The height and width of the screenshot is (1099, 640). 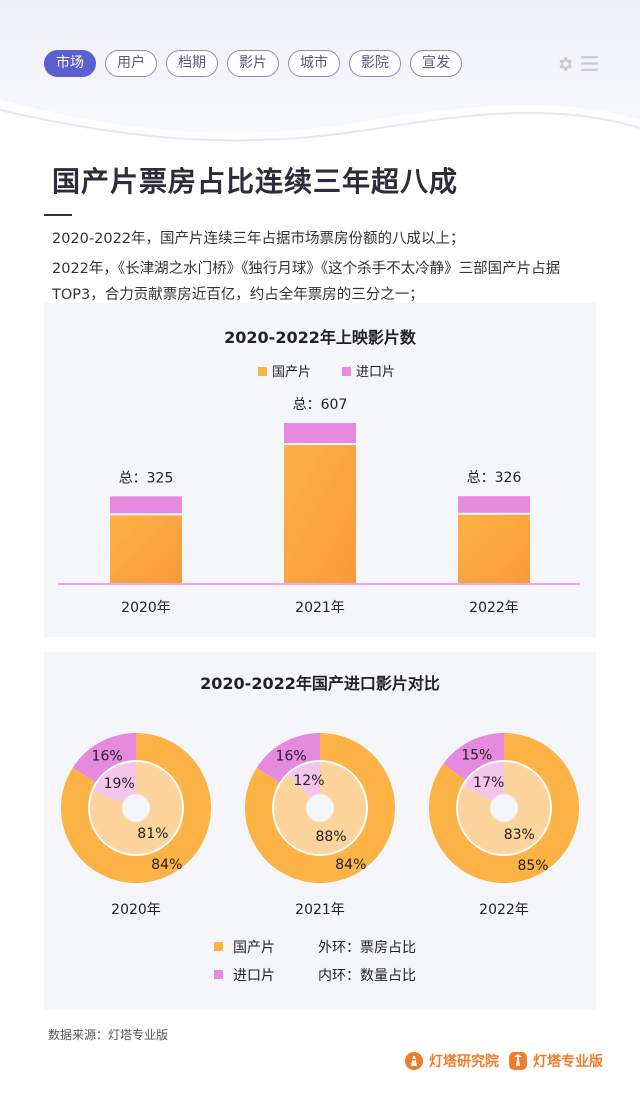 I want to click on legend-label: 进口片, so click(x=375, y=372).